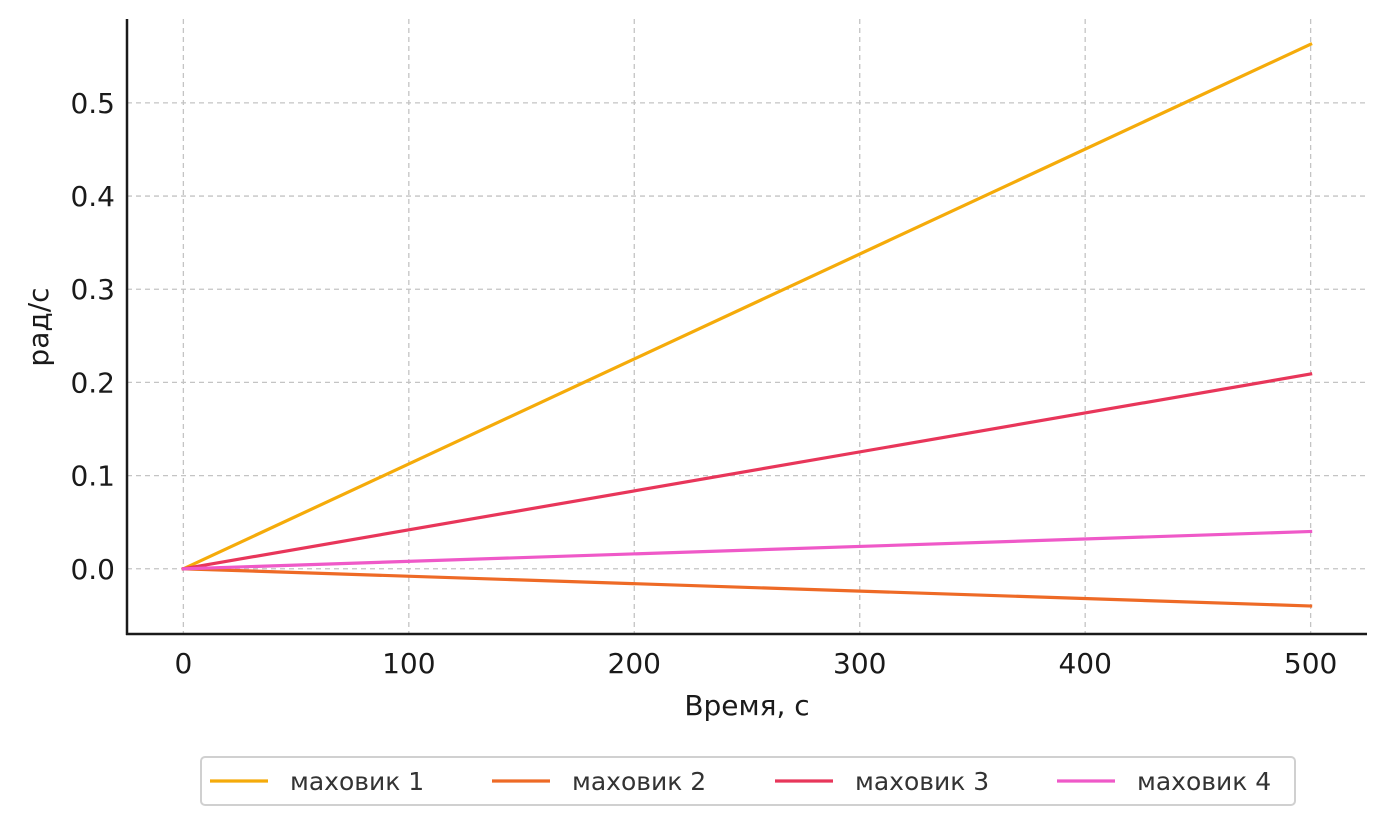 This screenshot has width=1387, height=826. Describe the element at coordinates (92, 103) in the screenshot. I see `y-tick-label-5: 0.5` at that location.